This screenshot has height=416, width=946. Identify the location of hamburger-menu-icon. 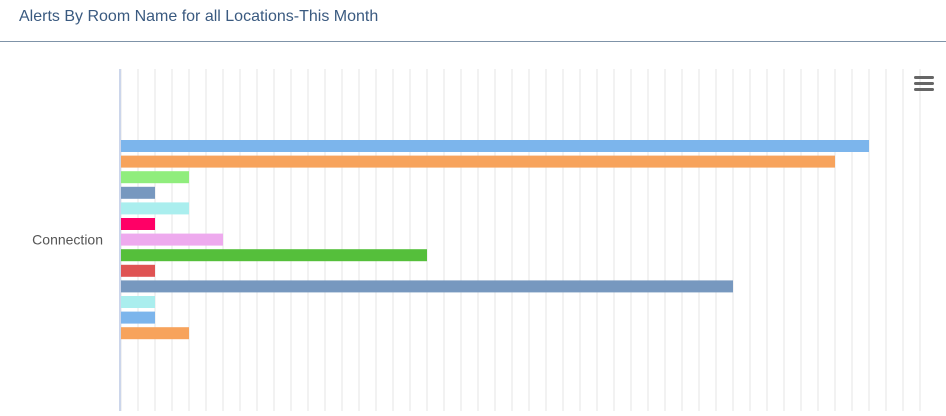
(924, 83).